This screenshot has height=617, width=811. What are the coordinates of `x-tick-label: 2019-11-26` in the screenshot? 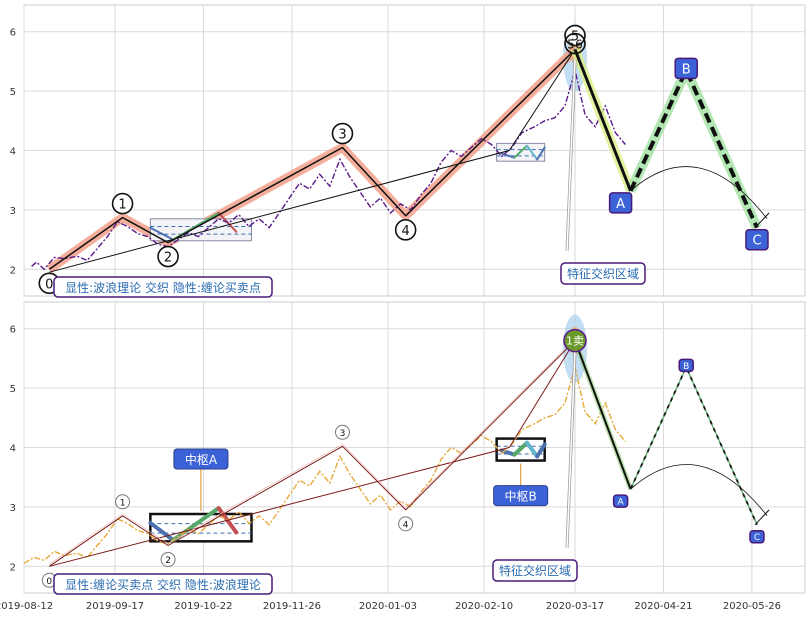 It's located at (292, 606).